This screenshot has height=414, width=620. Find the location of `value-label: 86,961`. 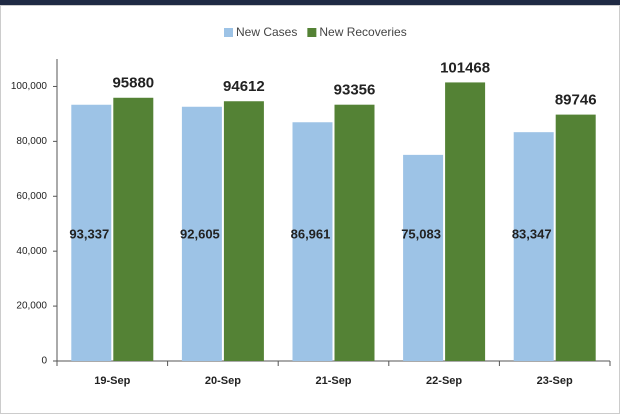

value-label: 86,961 is located at coordinates (311, 233).